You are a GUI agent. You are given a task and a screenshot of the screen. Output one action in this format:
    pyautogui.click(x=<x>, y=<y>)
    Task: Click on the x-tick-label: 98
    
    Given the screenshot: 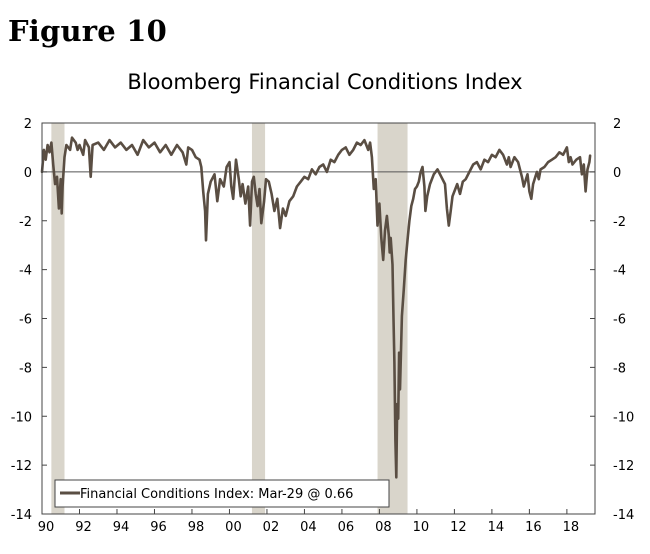 What is the action you would take?
    pyautogui.click(x=196, y=527)
    